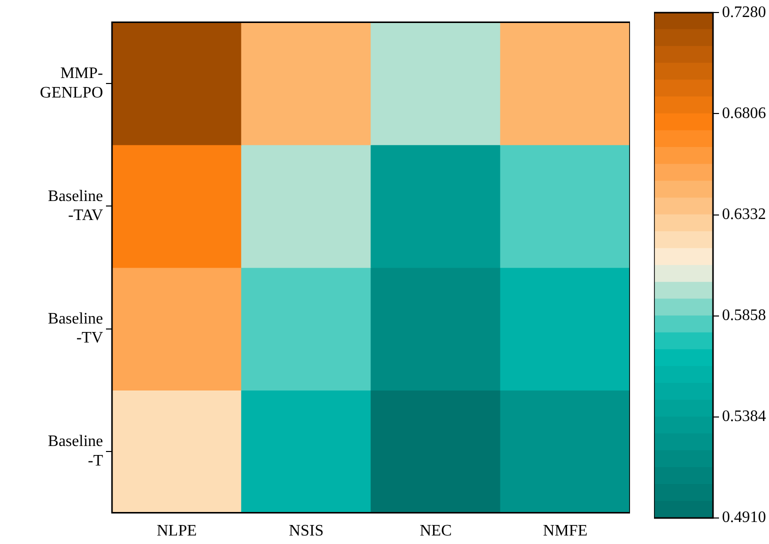 The image size is (769, 544). What do you see at coordinates (744, 12) in the screenshot?
I see `color-bar-label: 0.7280` at bounding box center [744, 12].